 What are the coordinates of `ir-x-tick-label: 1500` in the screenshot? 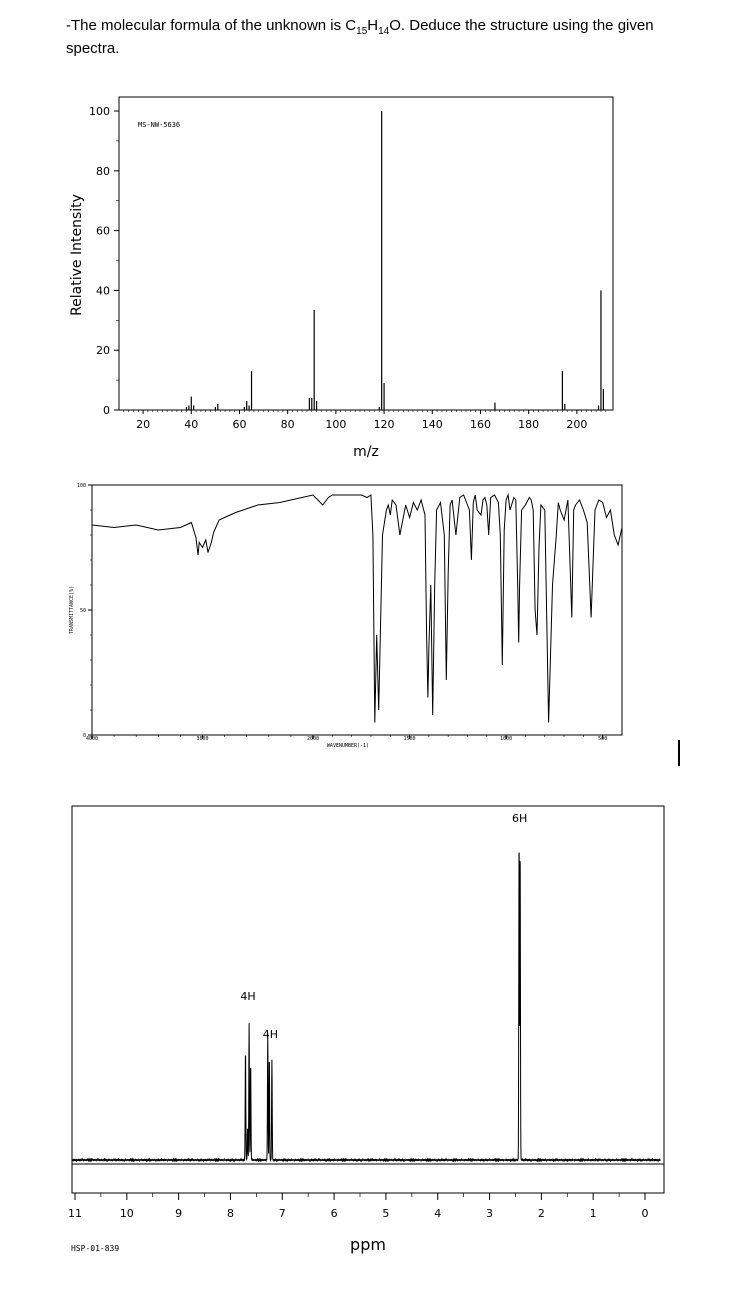 It's located at (410, 739).